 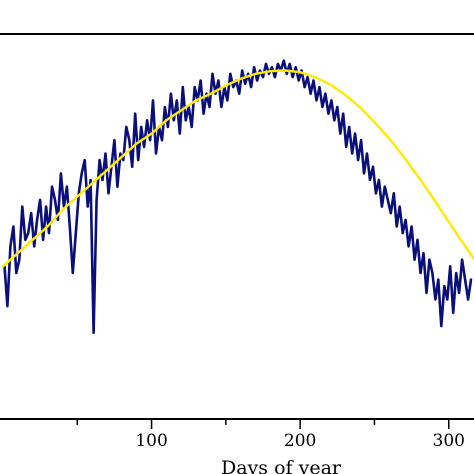 I want to click on x-tick-labels: 100 200 300, so click(x=300, y=441).